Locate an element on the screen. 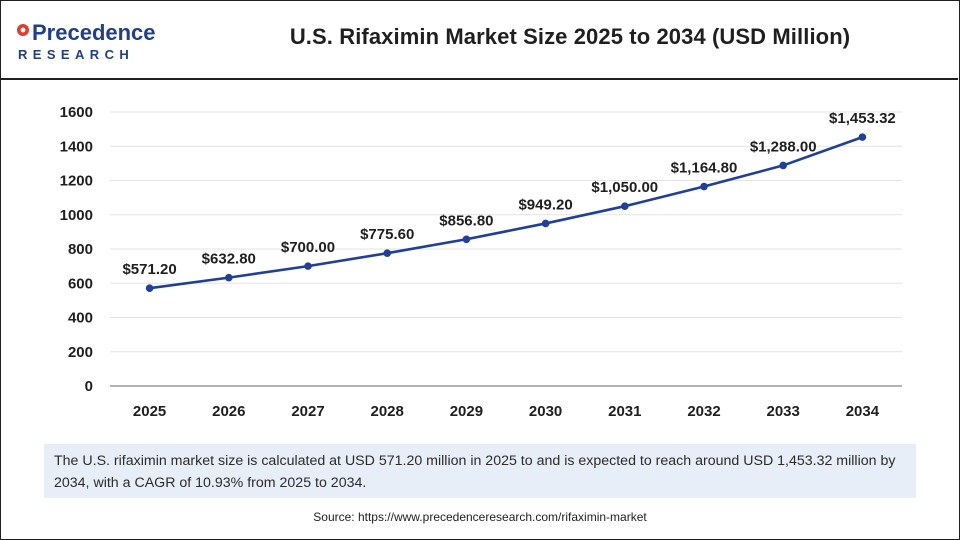 The image size is (960, 540). logo-mark-inner-icon is located at coordinates (23, 30).